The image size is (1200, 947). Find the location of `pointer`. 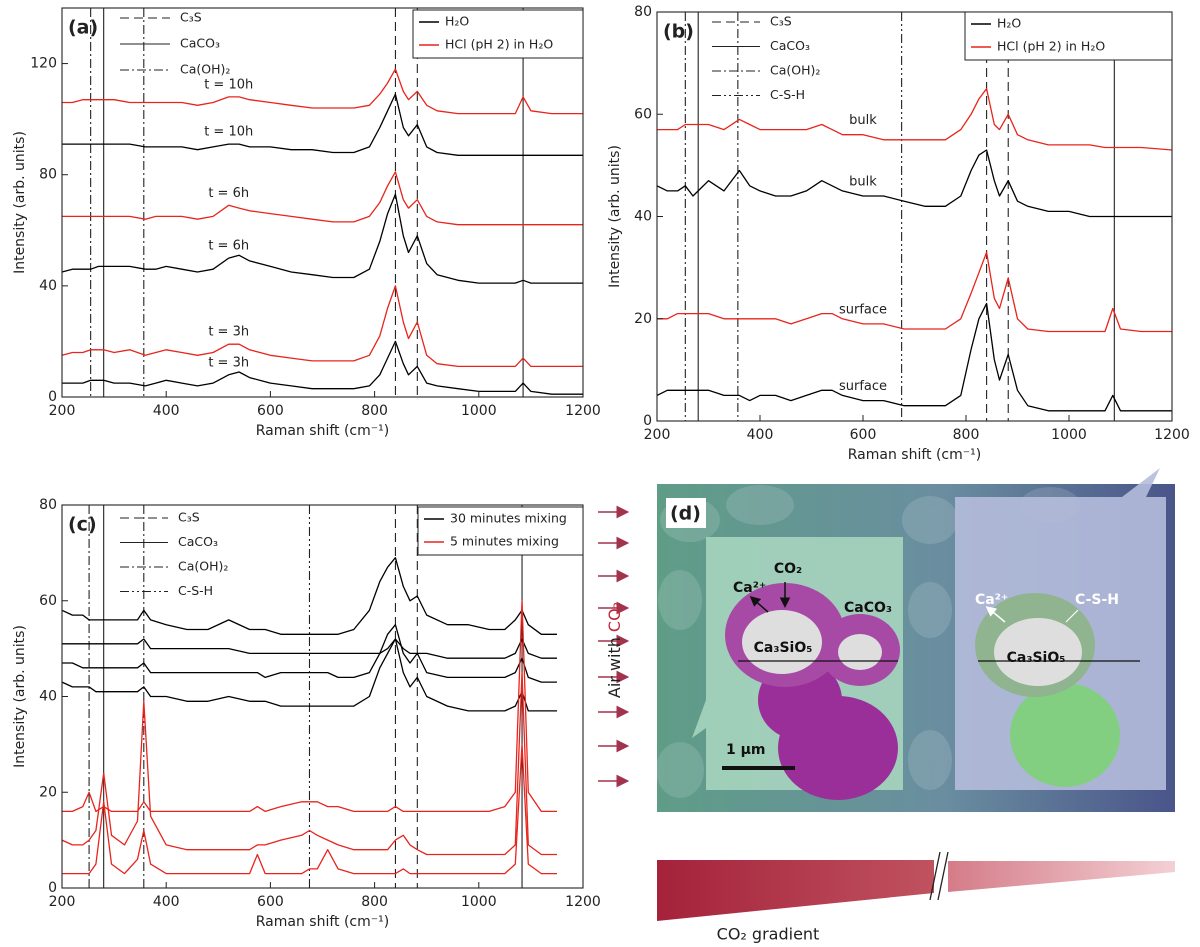

pointer is located at coordinates (1072, 616).